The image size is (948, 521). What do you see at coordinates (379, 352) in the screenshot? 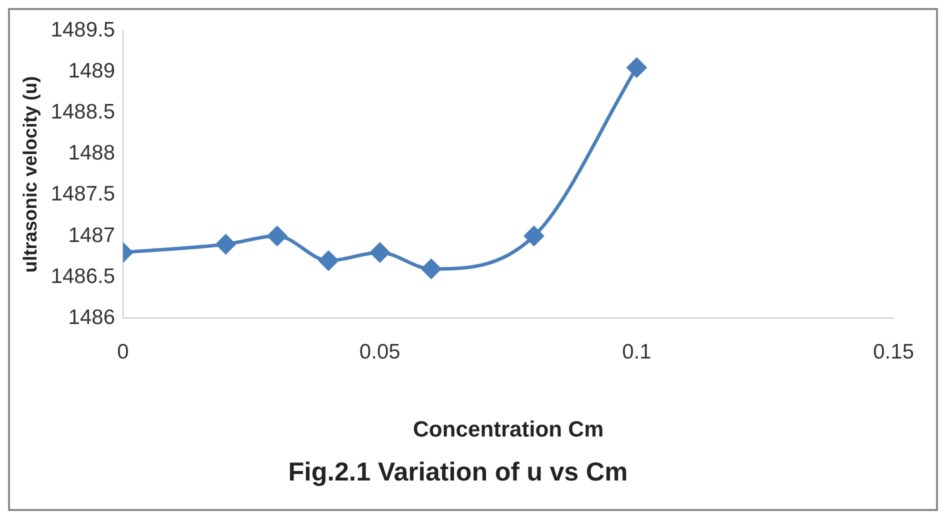
I see `x-tick-label: 0.05` at bounding box center [379, 352].